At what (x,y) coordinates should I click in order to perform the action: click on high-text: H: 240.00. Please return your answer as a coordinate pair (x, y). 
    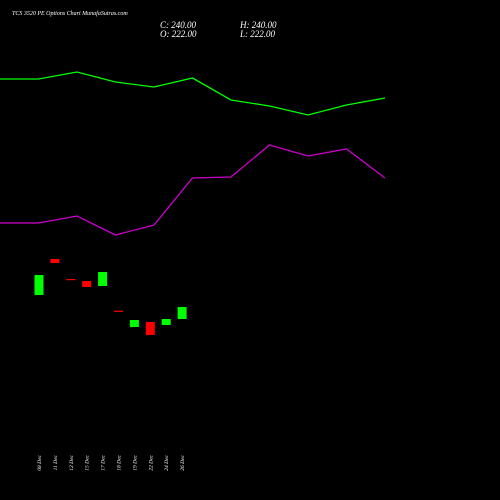
    Looking at the image, I should click on (258, 25).